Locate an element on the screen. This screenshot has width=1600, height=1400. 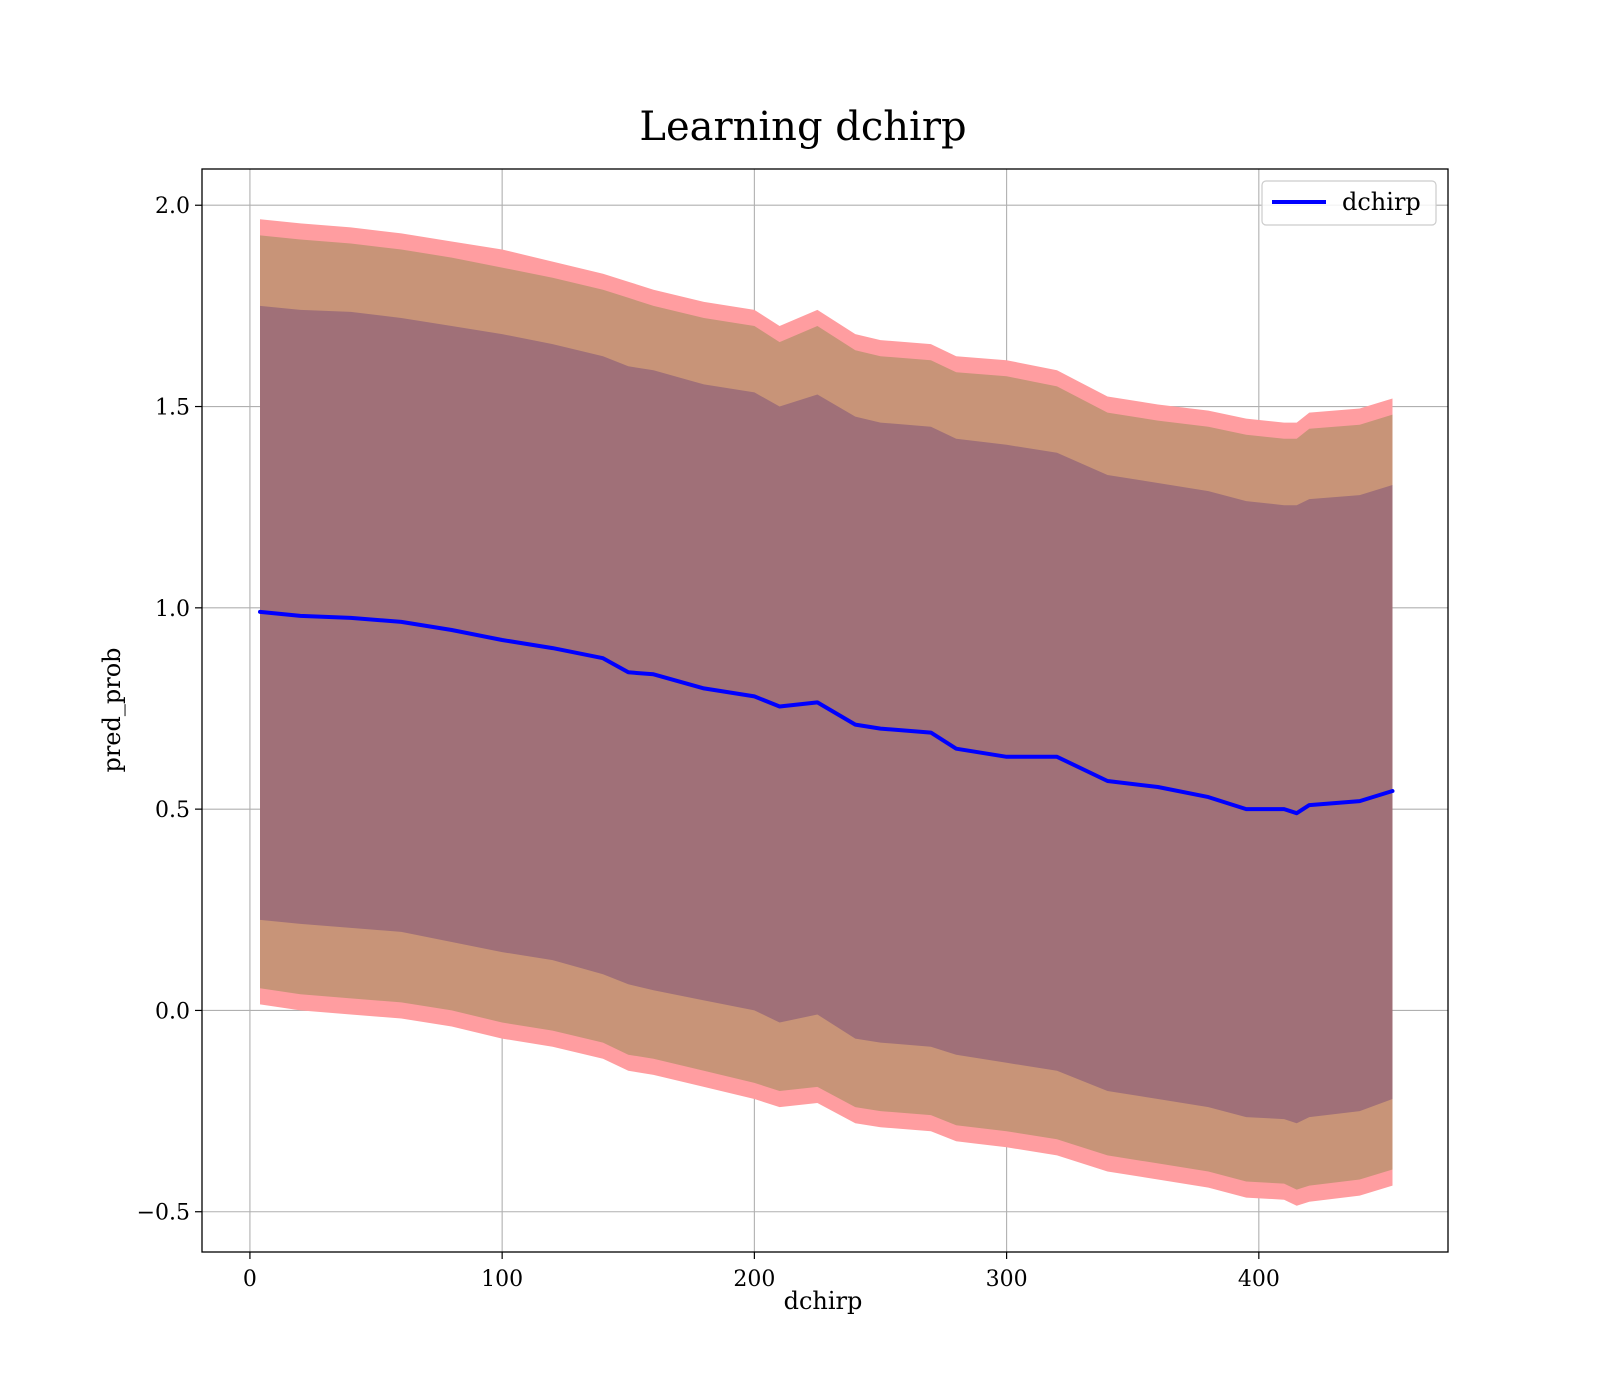
y-tick-label-0: −0.5 is located at coordinates (163, 1213).